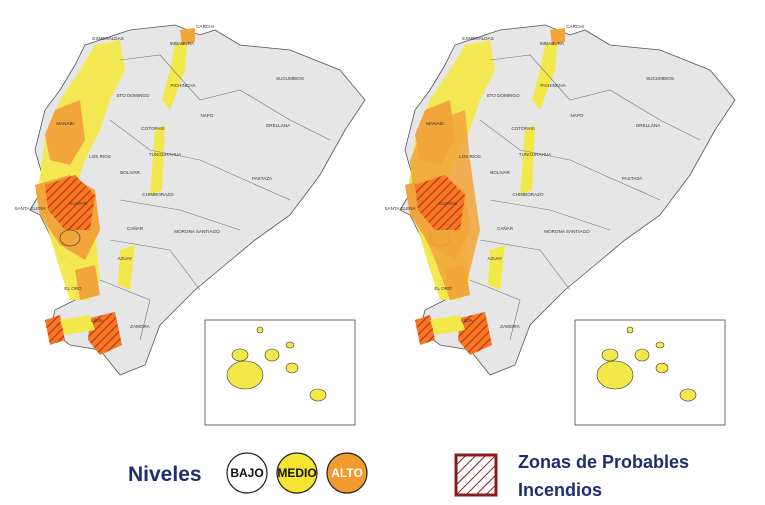  I want to click on level-label: MEDIO, so click(296, 473).